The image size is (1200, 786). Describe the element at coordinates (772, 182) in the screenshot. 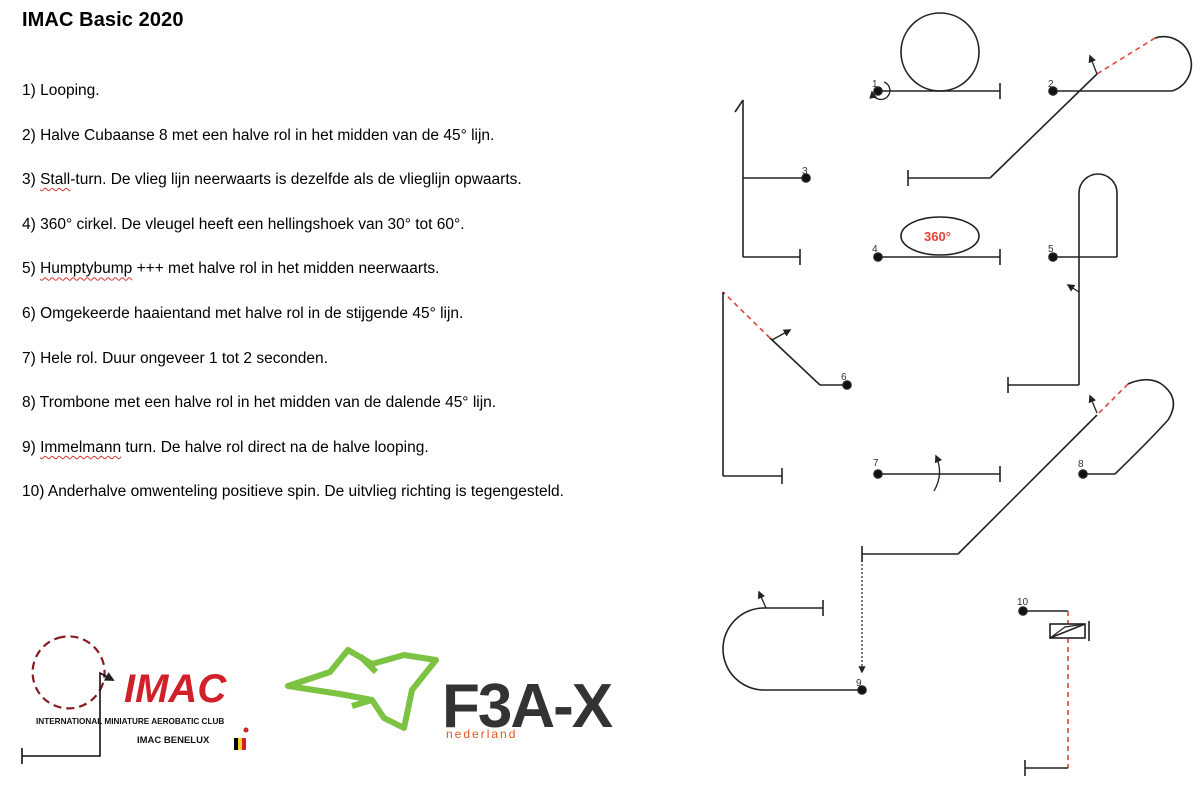

I see `figure-3-stall-turn` at that location.